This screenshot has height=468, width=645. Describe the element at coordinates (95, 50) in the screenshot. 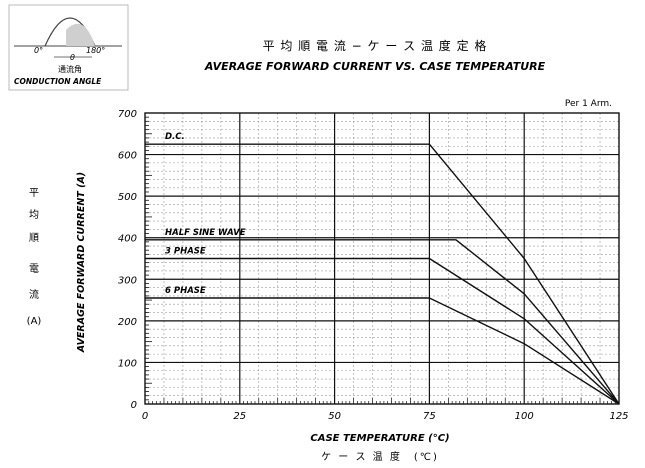

I see `inset-label-180: 180°` at that location.